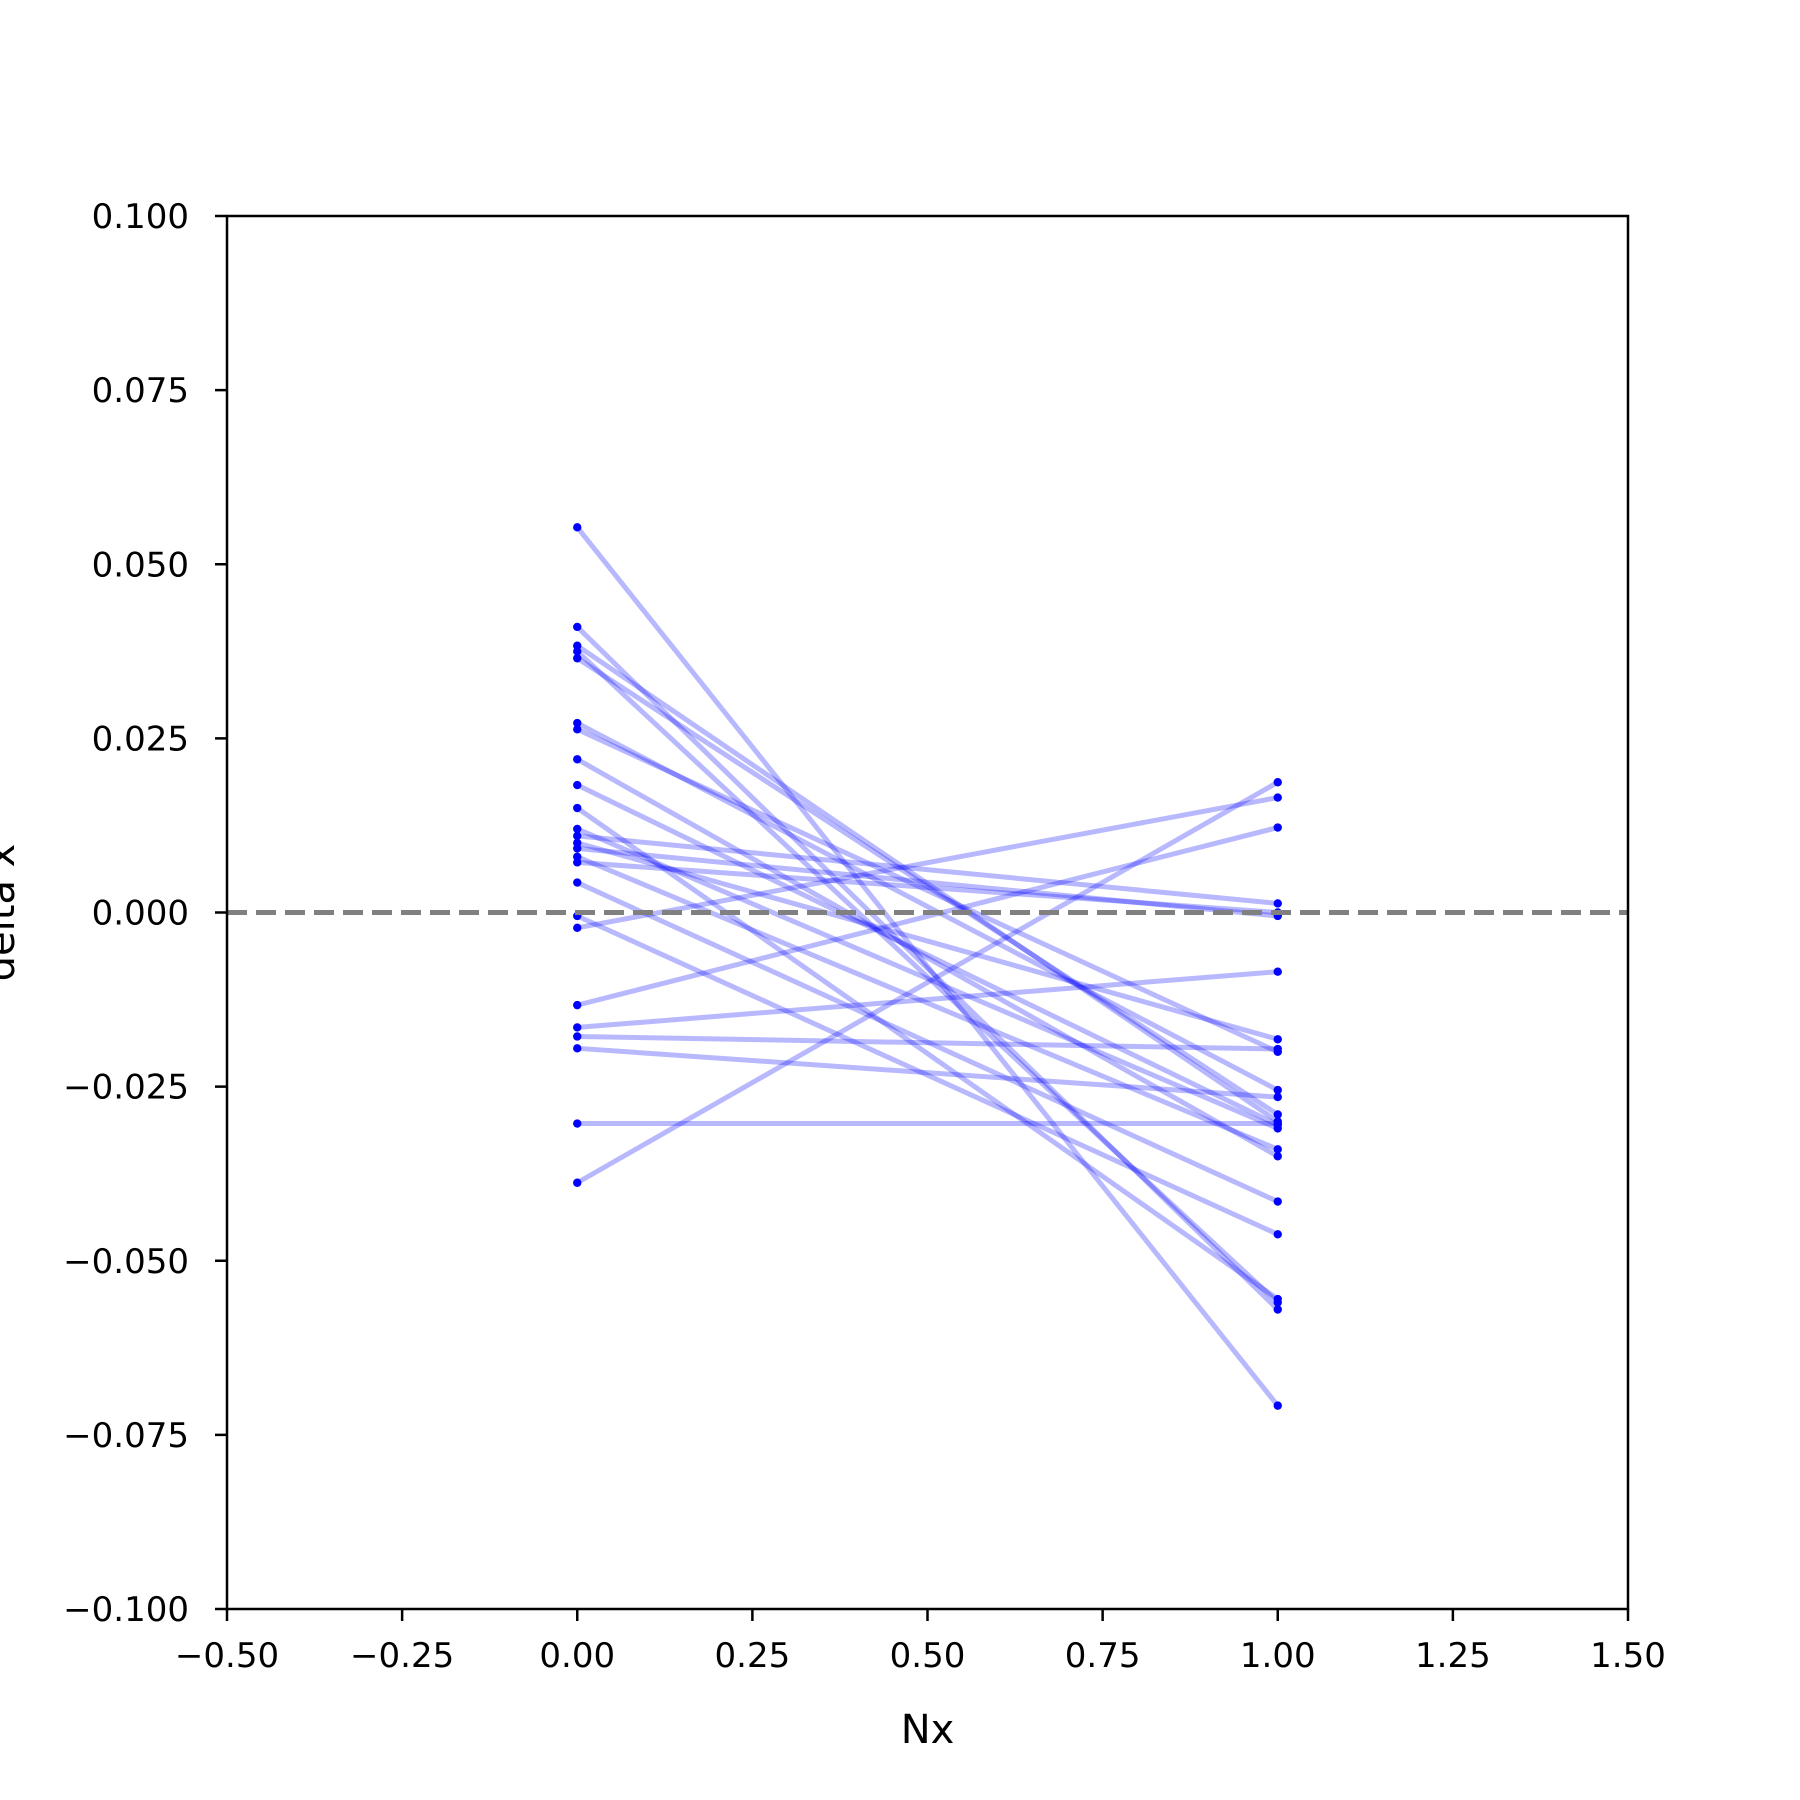 This screenshot has width=1800, height=1800. Describe the element at coordinates (577, 829) in the screenshot. I see `data-point-11-start` at that location.